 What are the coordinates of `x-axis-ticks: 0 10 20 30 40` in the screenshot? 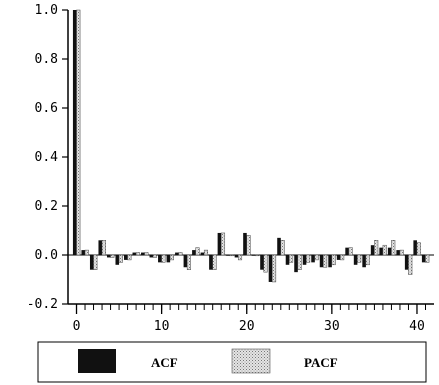 It's located at (249, 319).